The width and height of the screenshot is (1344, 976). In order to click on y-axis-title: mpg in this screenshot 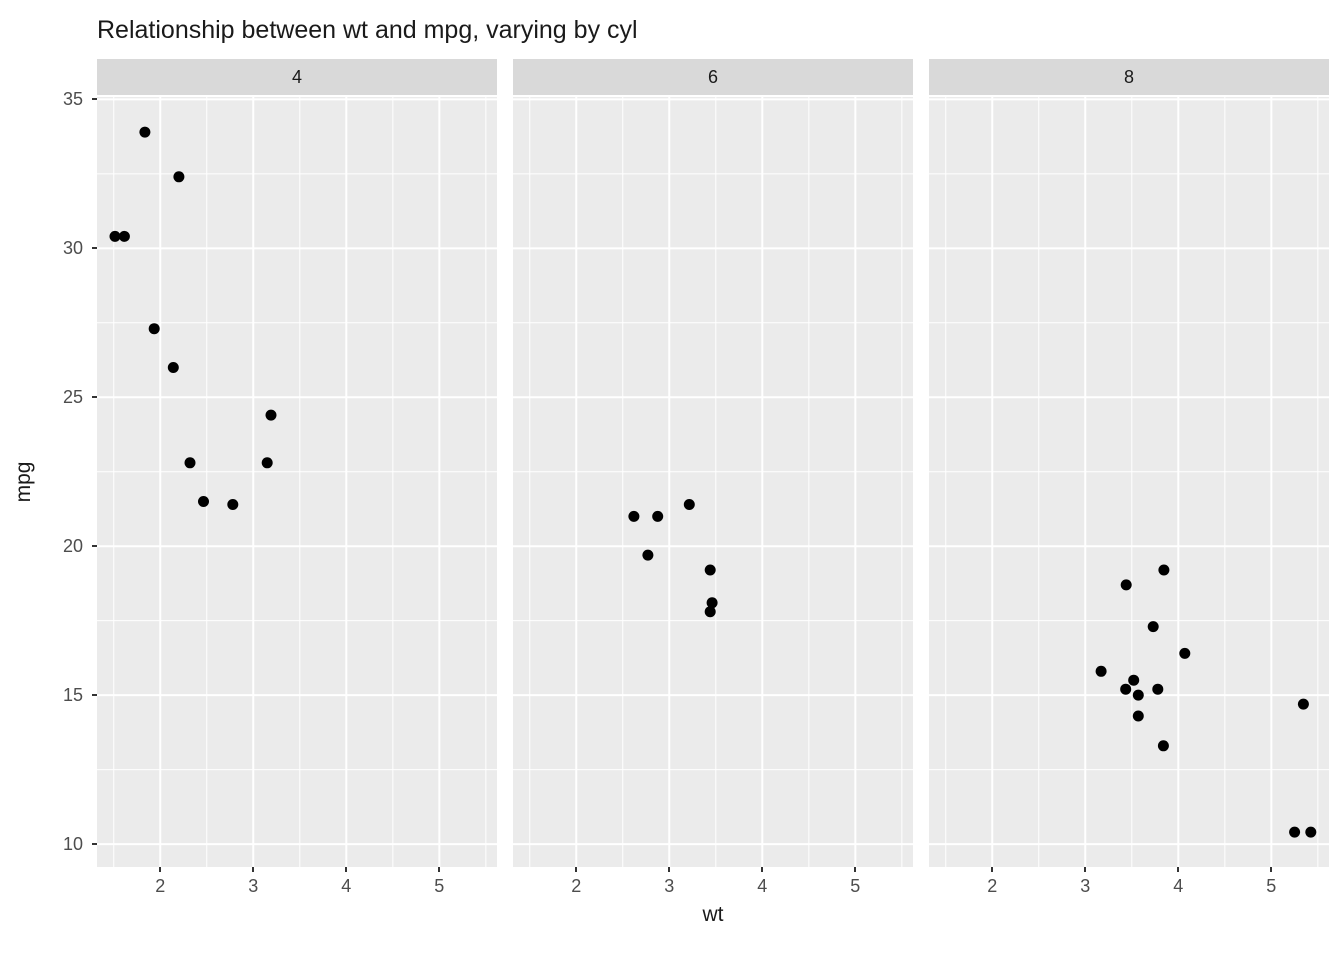, I will do `click(23, 482)`.